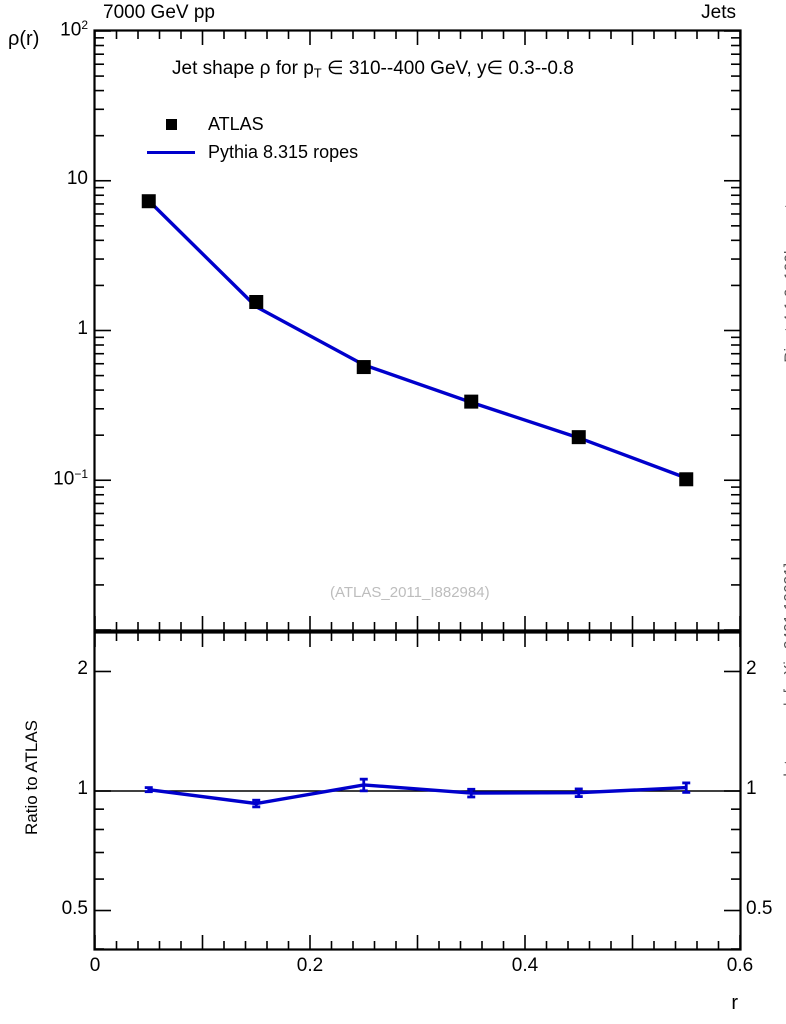  What do you see at coordinates (243, 68) in the screenshot?
I see `plot-title-pre: Jet shape ρ for p` at bounding box center [243, 68].